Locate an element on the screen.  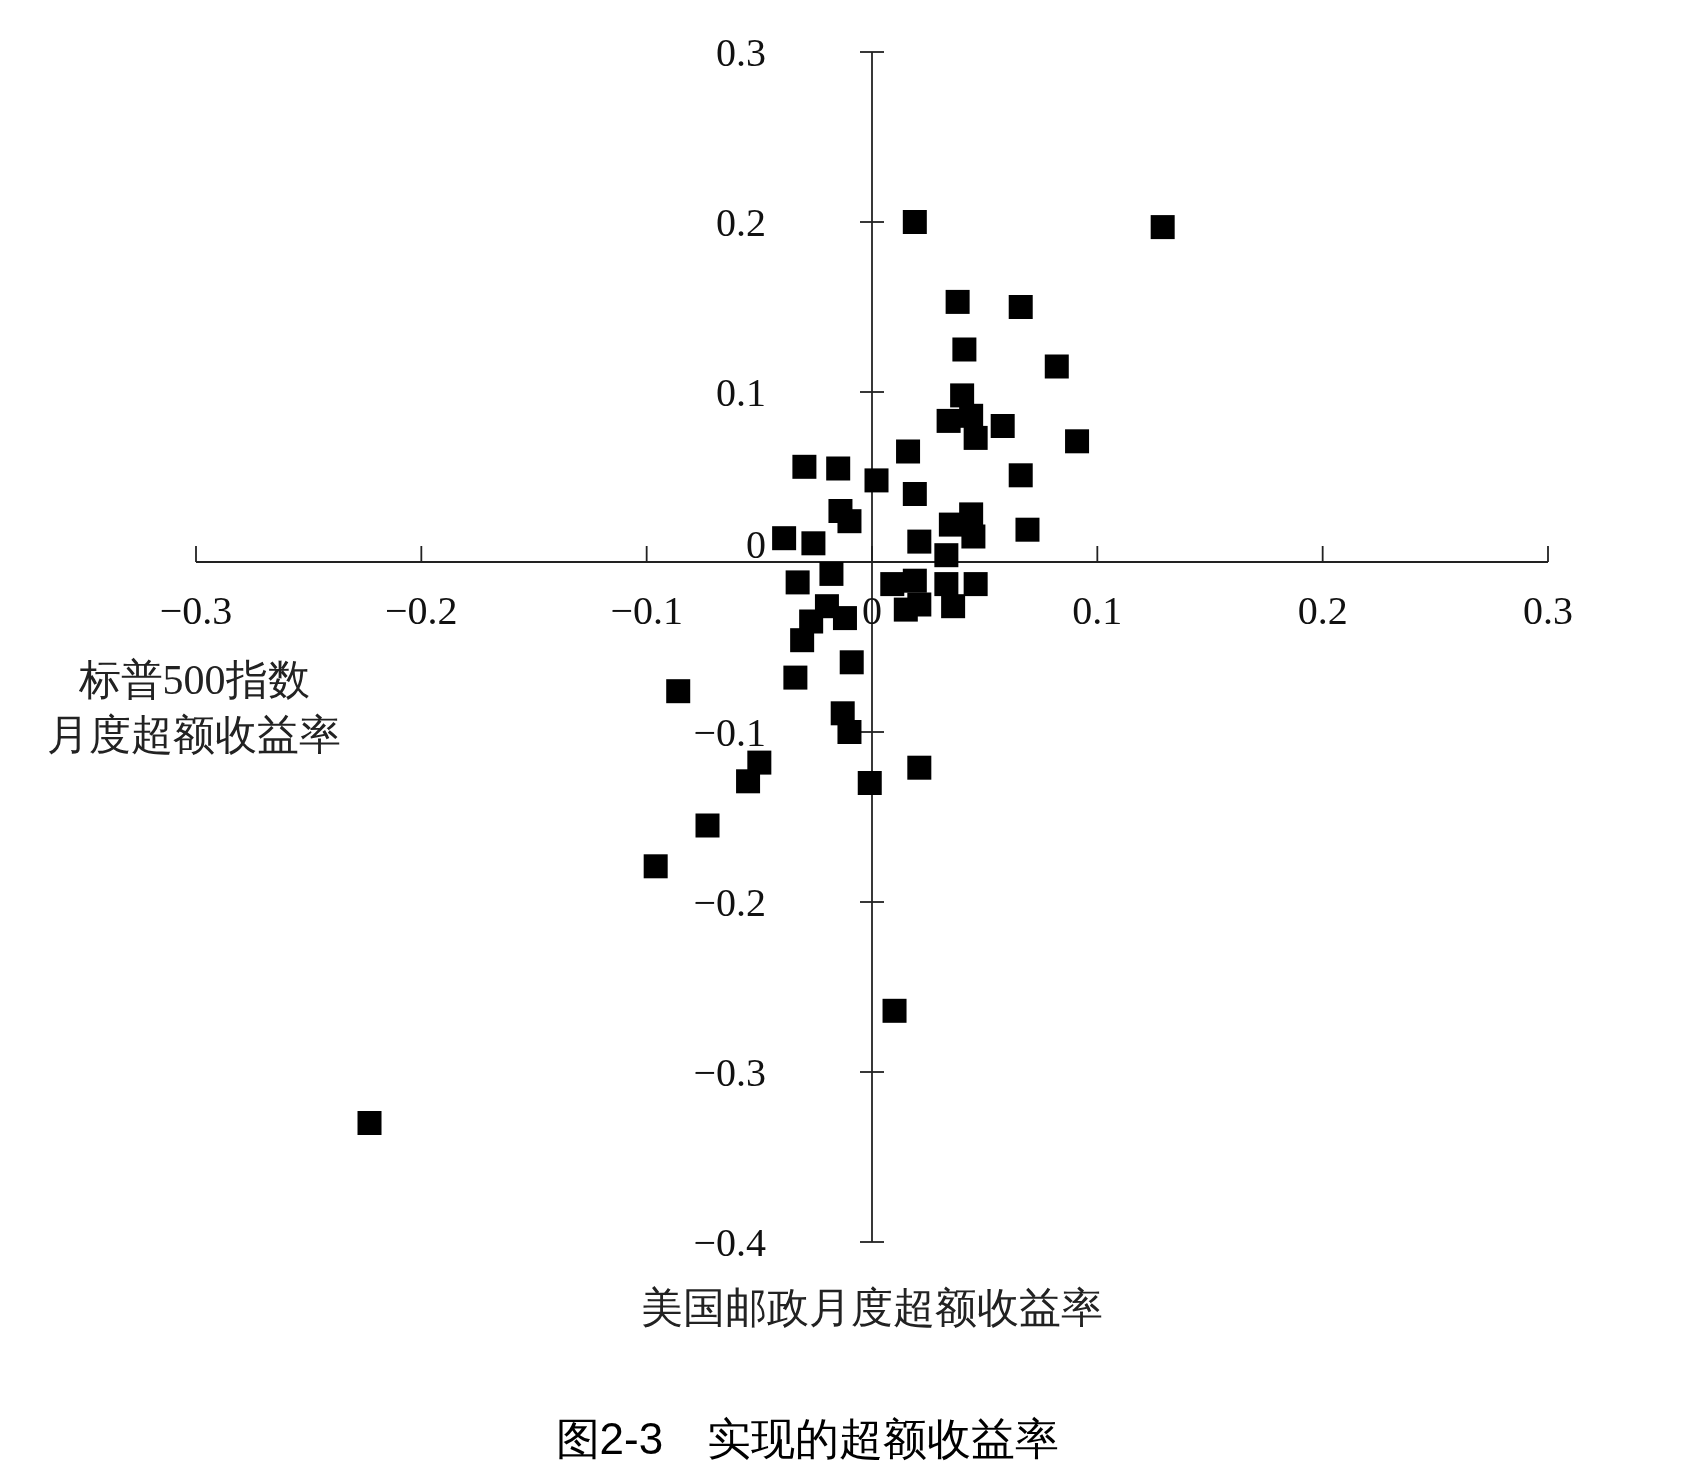
x-tick-label: −0.3 is located at coordinates (196, 610).